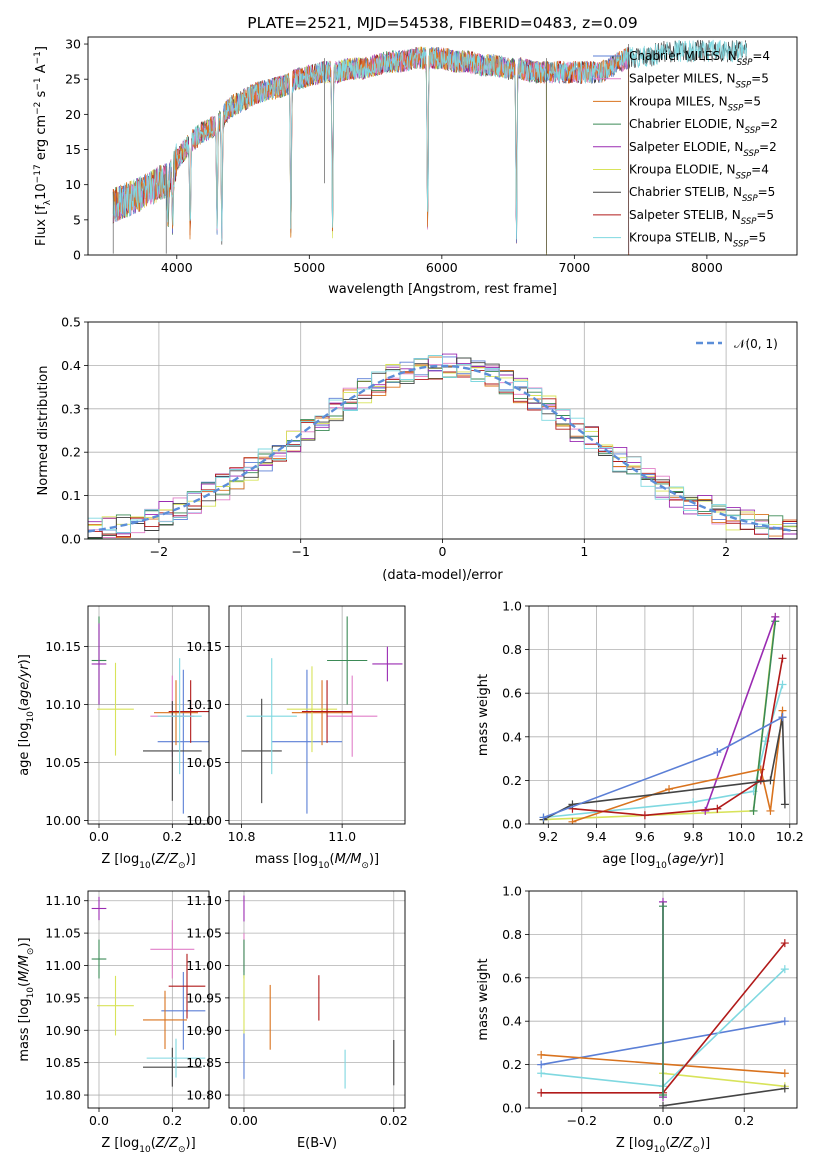 This screenshot has height=1170, width=819. I want to click on y-tick-label: 0.3, so click(71, 408).